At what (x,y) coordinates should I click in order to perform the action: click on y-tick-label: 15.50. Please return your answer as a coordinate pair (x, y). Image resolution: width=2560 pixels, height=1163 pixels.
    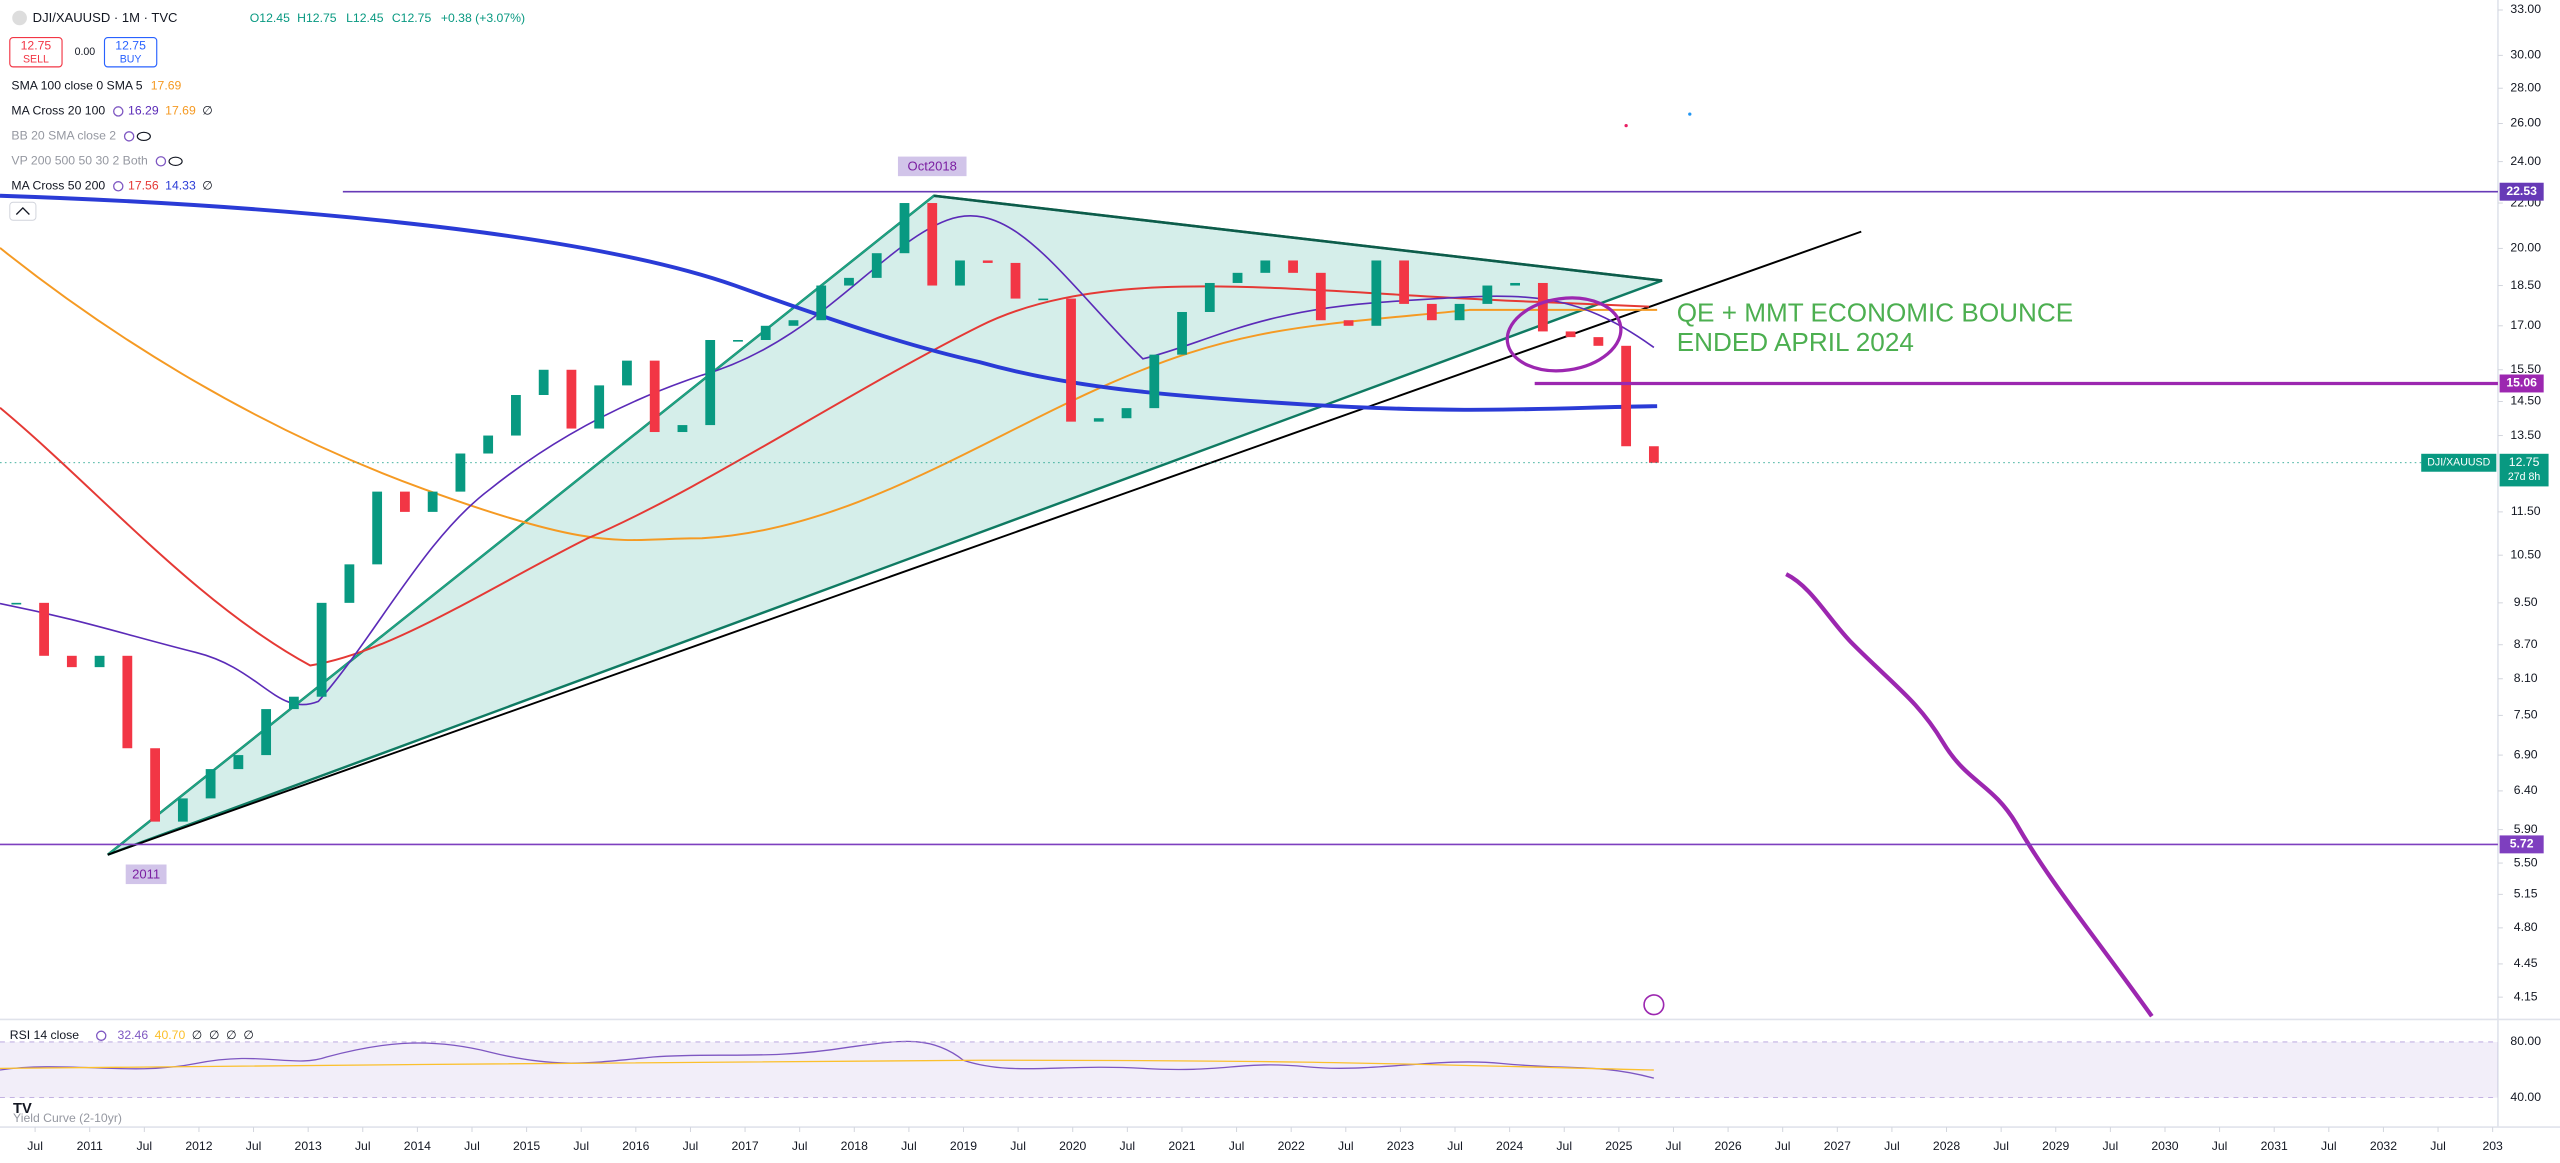
    Looking at the image, I should click on (2525, 369).